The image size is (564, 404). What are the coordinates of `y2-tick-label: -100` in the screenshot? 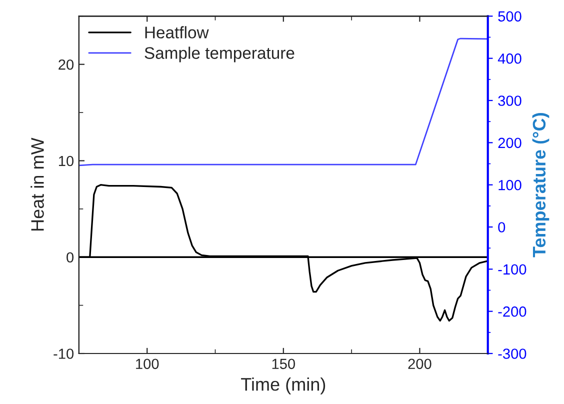 It's located at (512, 269).